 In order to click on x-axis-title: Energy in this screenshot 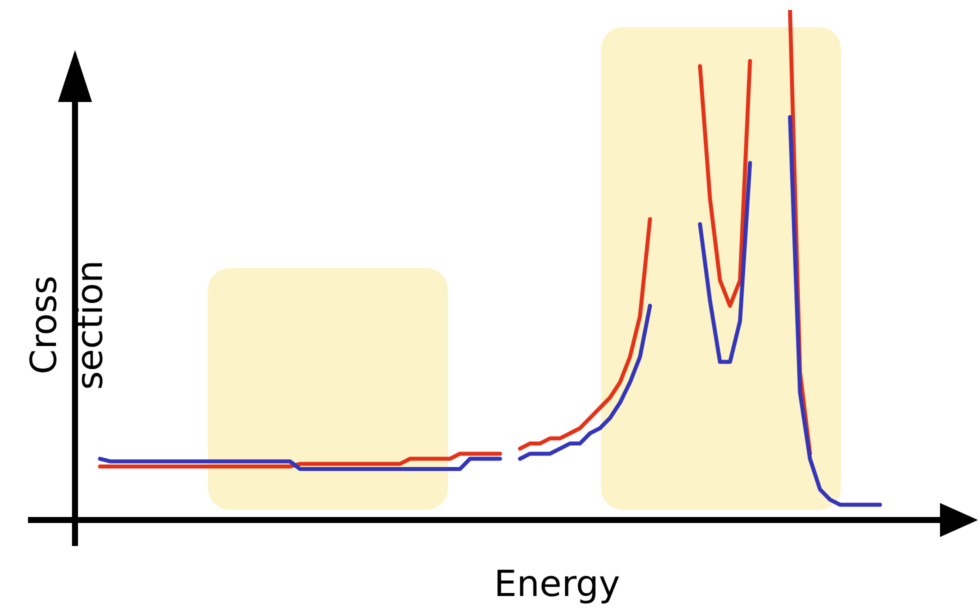, I will do `click(557, 584)`.